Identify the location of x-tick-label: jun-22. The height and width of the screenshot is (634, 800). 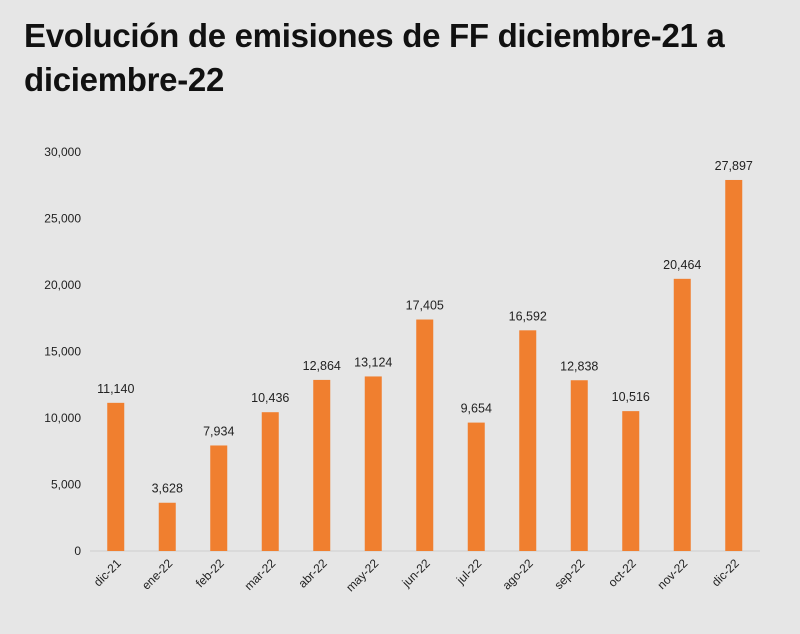
(416, 573).